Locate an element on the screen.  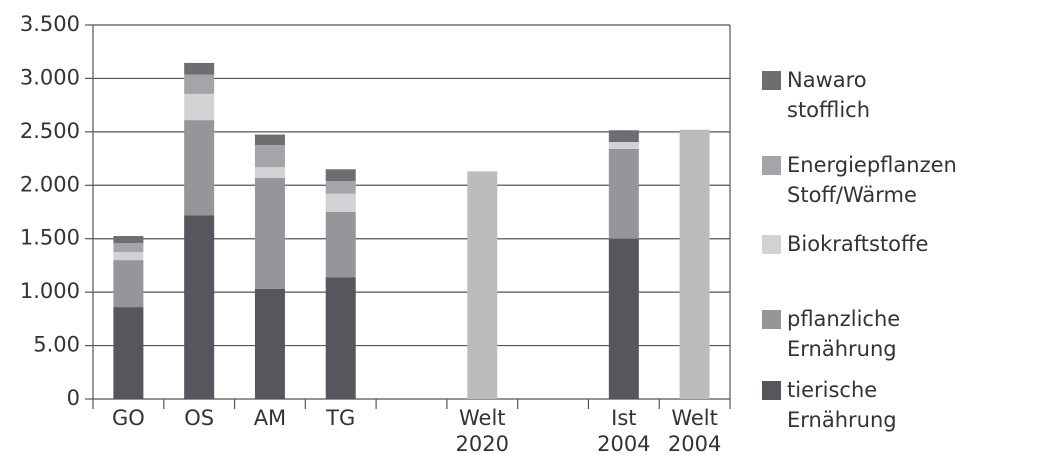
legend-label: Biokraftstoffe is located at coordinates (857, 244).